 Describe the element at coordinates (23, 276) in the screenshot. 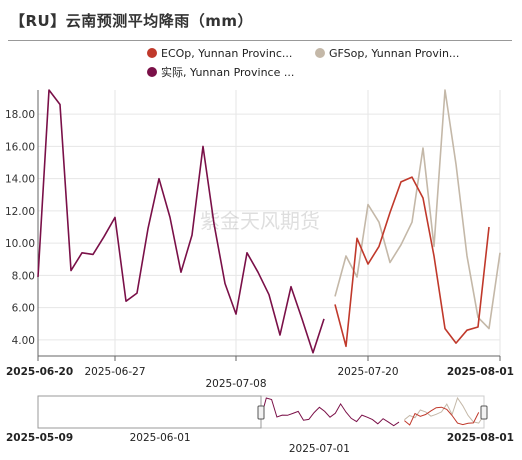

I see `y-tick-label: 8.00` at that location.